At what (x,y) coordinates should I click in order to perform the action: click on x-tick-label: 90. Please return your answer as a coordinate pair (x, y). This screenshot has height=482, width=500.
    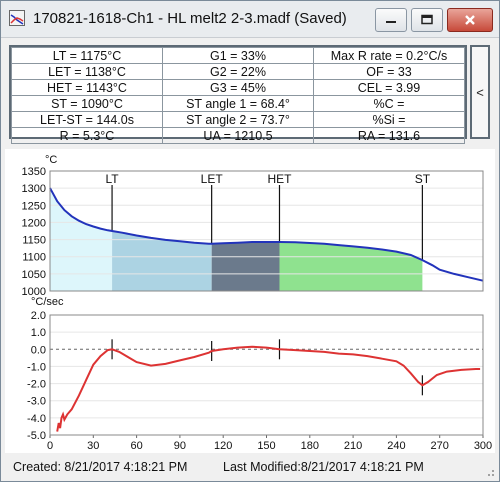
    Looking at the image, I should click on (180, 446).